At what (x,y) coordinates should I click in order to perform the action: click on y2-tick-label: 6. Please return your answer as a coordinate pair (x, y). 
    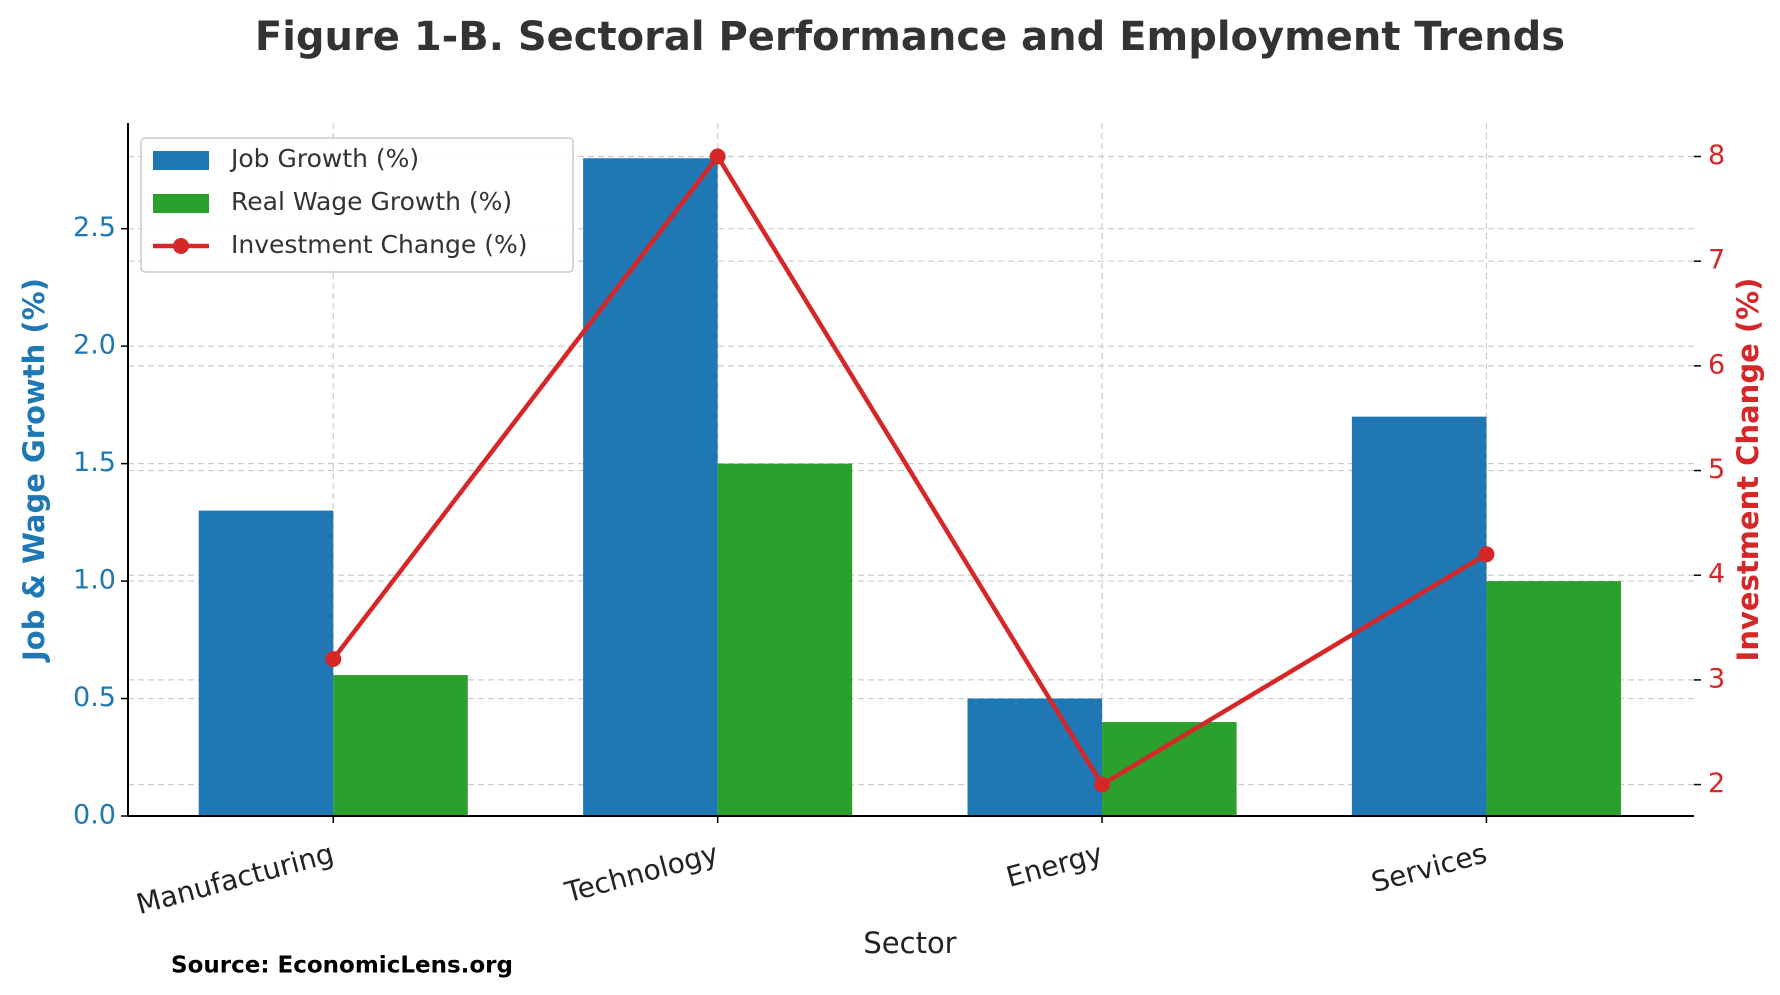
    Looking at the image, I should click on (1716, 364).